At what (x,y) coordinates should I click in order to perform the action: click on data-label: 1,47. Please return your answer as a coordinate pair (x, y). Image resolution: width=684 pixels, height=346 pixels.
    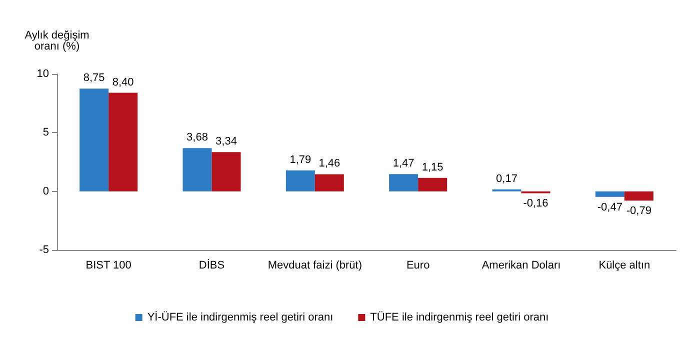
    Looking at the image, I should click on (403, 164).